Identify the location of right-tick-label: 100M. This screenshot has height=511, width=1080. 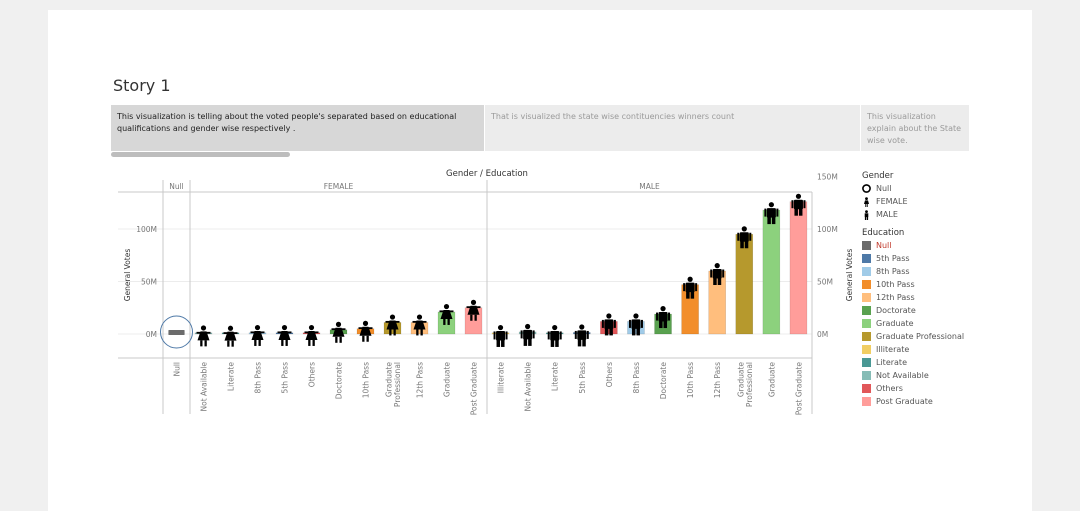
(827, 229).